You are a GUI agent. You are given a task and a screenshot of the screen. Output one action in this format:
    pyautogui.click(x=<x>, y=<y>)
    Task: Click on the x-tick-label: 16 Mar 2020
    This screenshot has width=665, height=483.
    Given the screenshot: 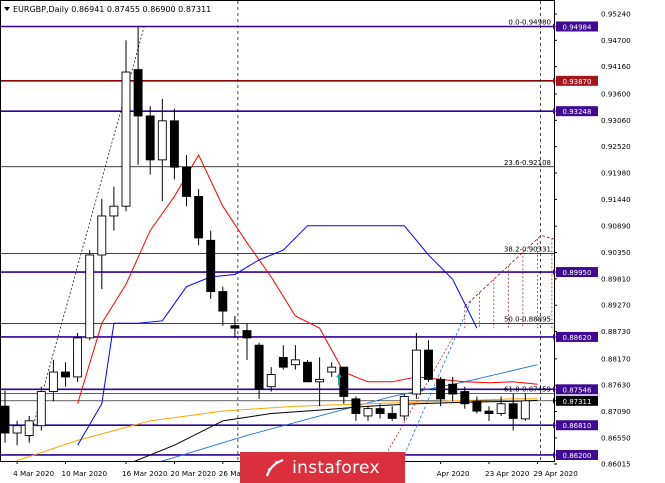 What is the action you would take?
    pyautogui.click(x=145, y=473)
    